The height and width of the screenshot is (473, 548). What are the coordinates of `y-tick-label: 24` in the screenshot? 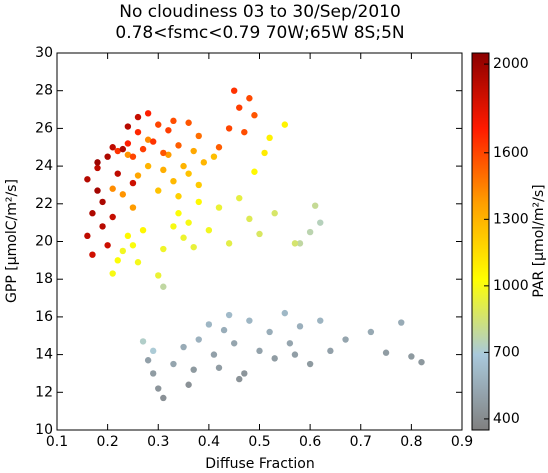 It's located at (44, 166).